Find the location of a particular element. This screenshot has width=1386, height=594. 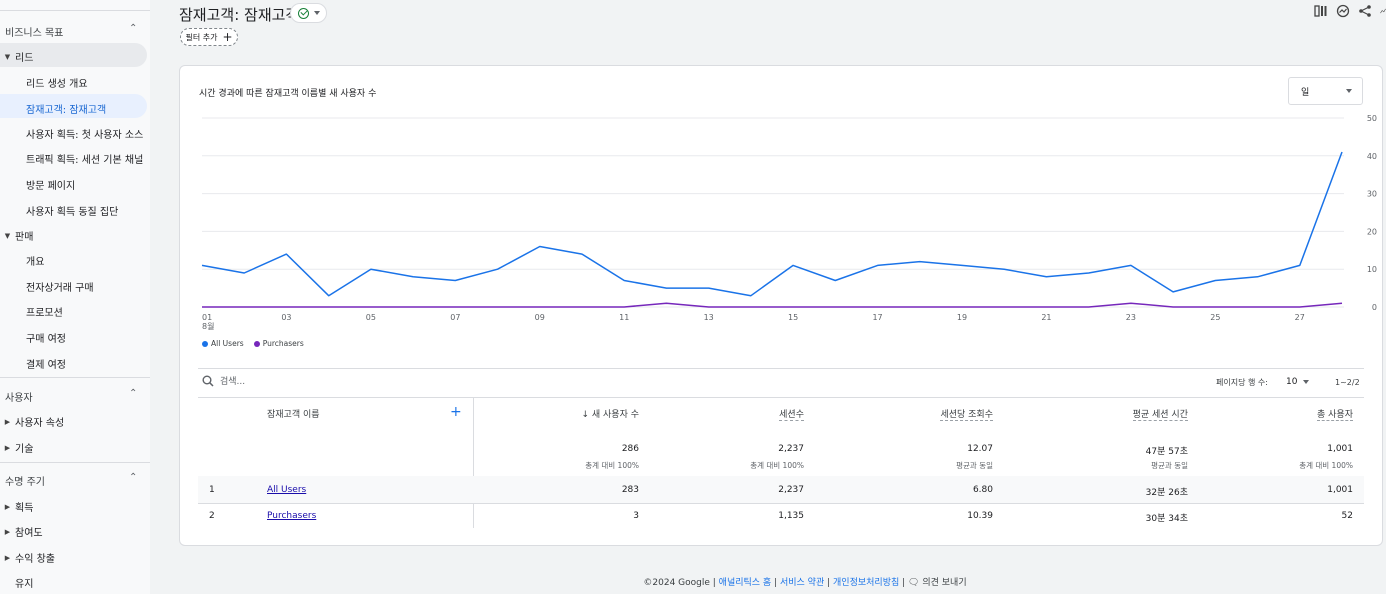

col-header-avg-session-time: 평균 세션 시간 is located at coordinates (1160, 414).